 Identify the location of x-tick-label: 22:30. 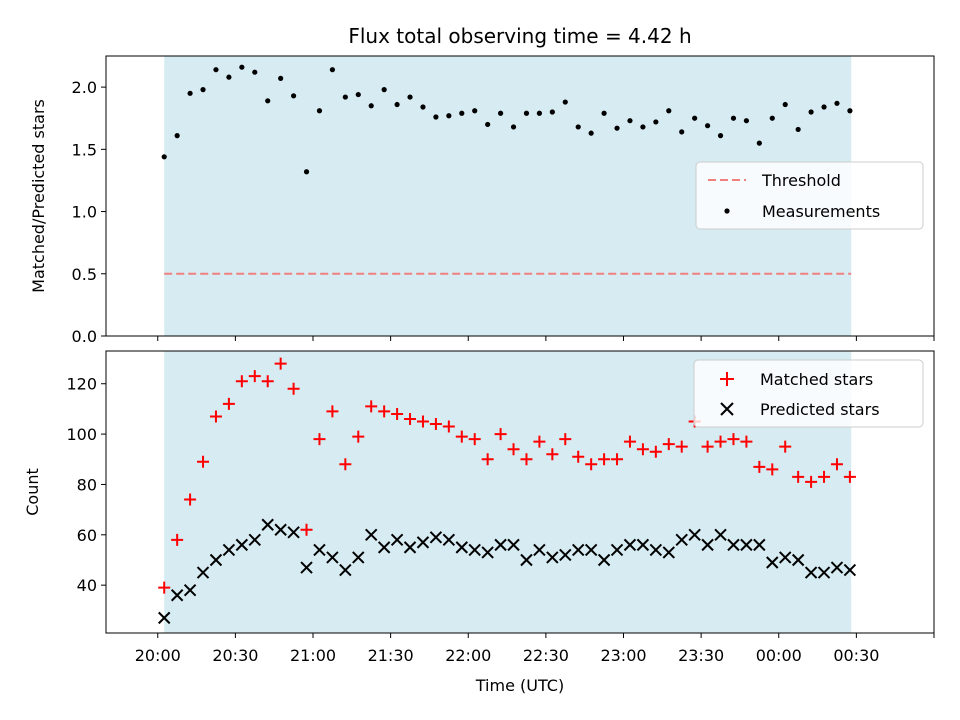
(546, 655).